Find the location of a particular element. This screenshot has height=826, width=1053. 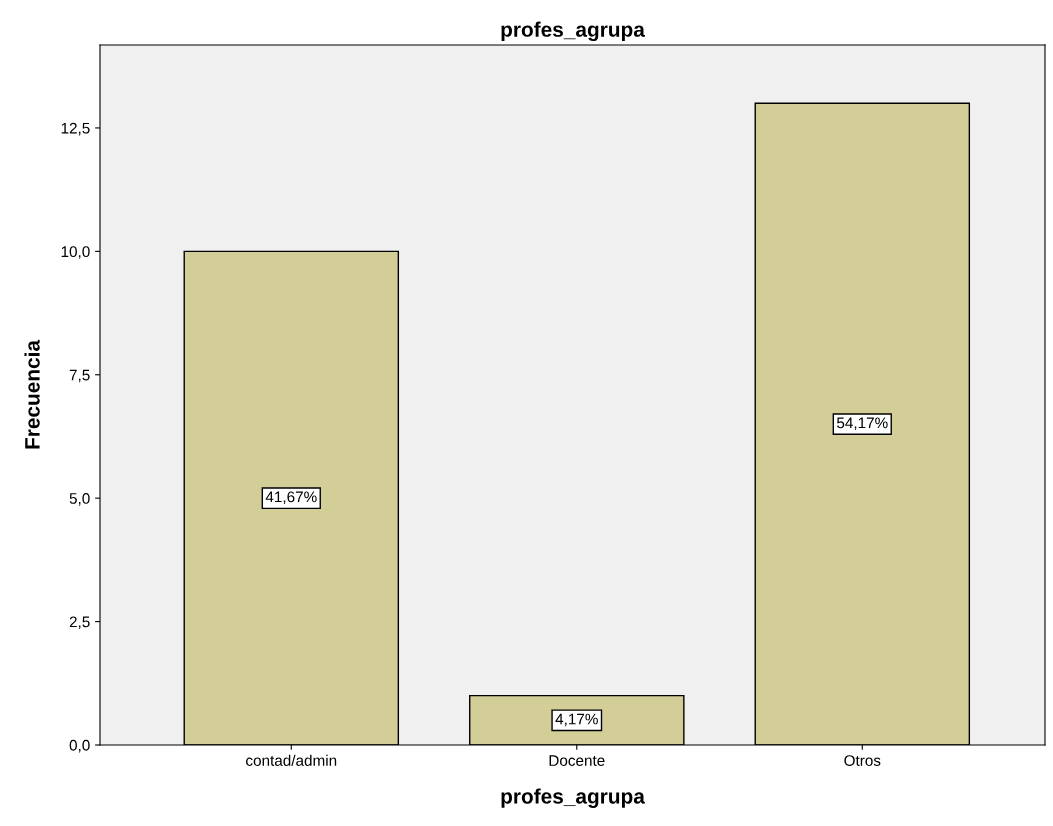

y-tick-label: 2,5 is located at coordinates (79, 623).